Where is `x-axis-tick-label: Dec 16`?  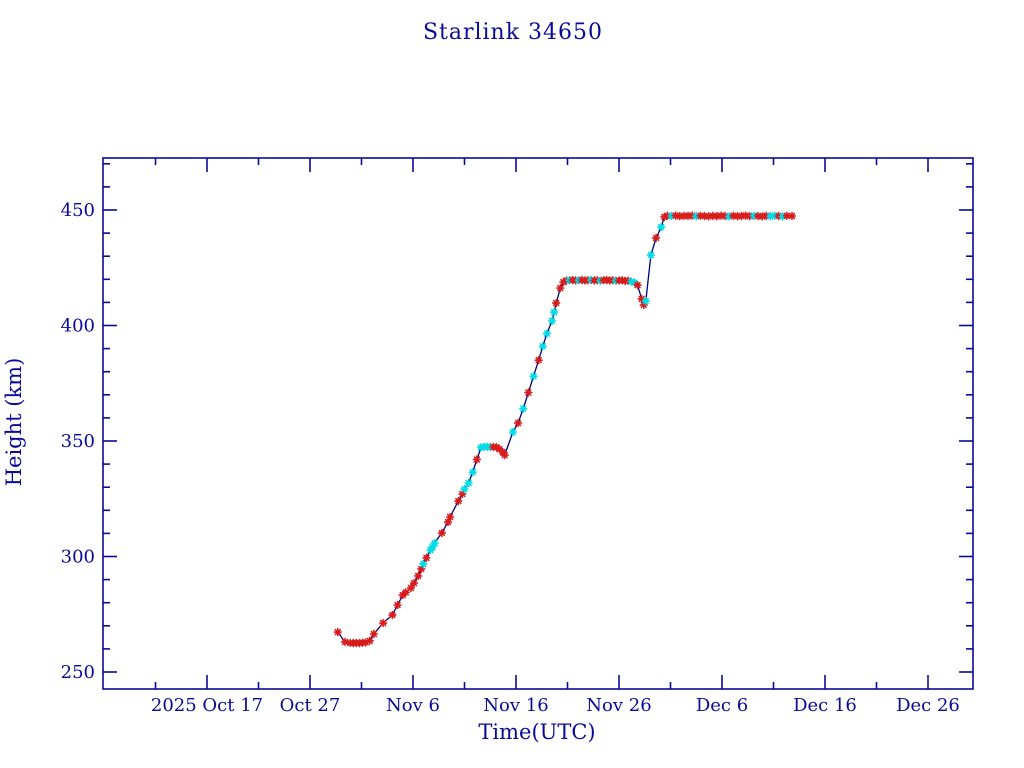 x-axis-tick-label: Dec 16 is located at coordinates (825, 705).